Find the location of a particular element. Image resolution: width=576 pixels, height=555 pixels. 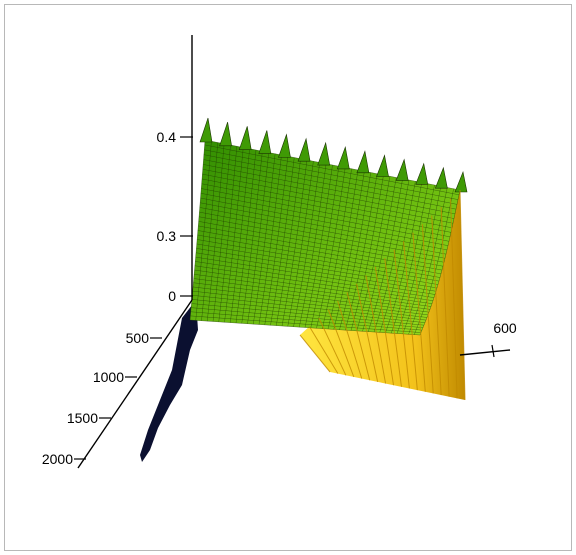

front-wall-stripes is located at coordinates (382, 295).